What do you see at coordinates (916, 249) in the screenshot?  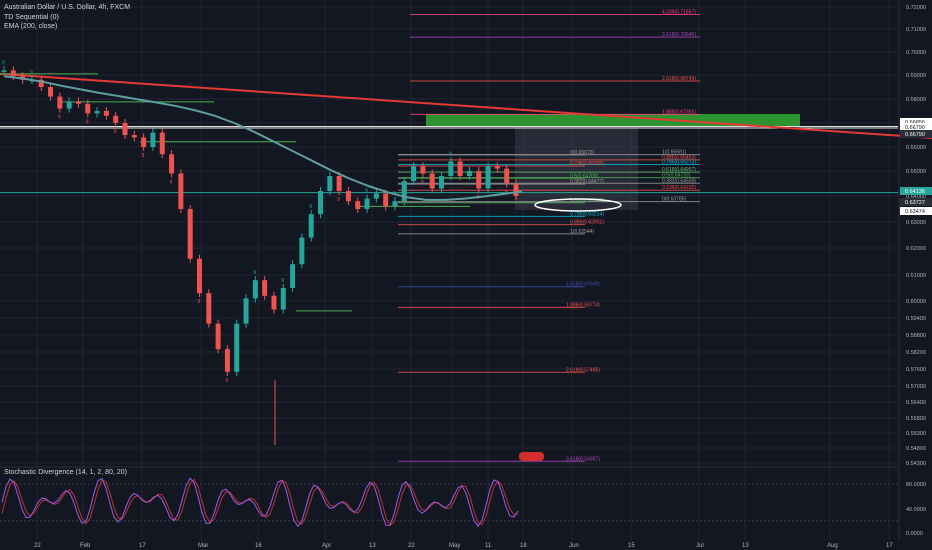 I see `price-tick: 0.62000` at bounding box center [916, 249].